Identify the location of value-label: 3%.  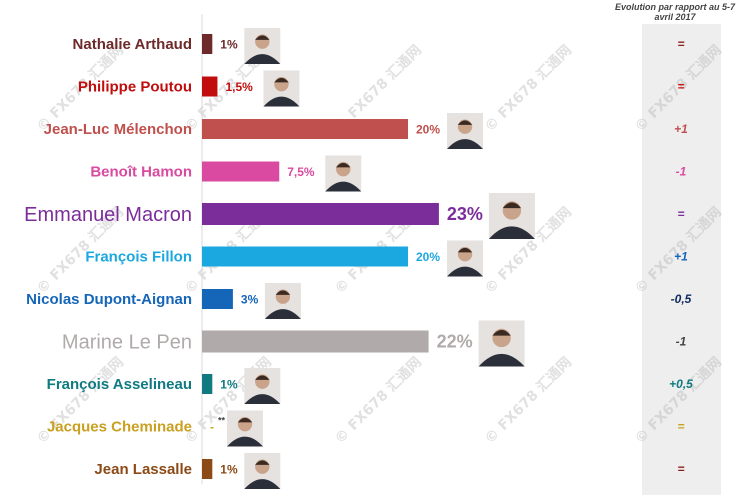
(250, 300).